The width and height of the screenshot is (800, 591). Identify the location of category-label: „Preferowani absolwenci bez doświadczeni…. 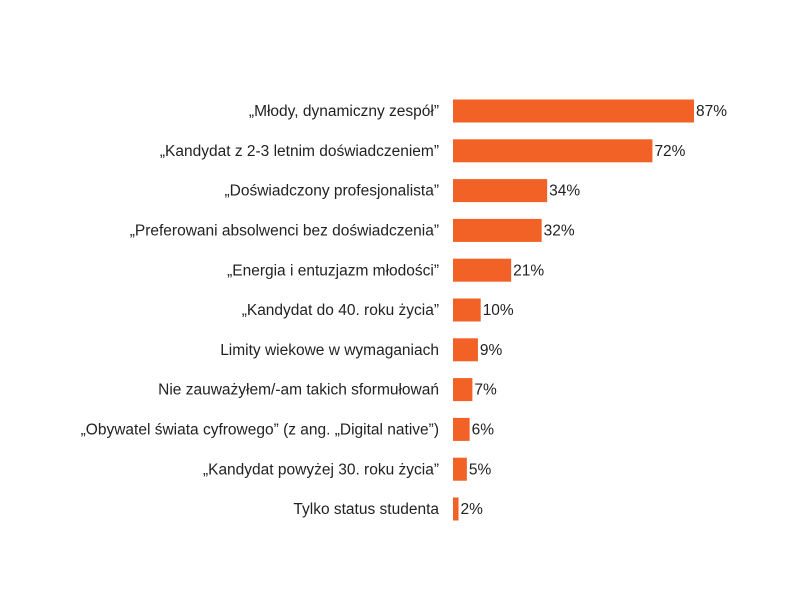
(284, 230).